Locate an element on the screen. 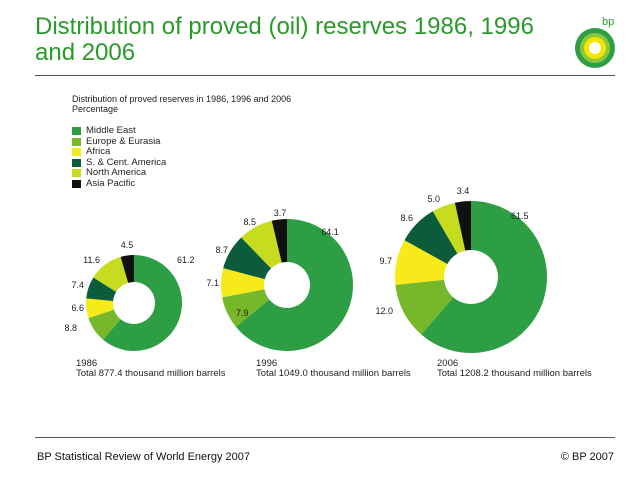 This screenshot has height=478, width=638. donut-slice-2006-africa is located at coordinates (421, 262).